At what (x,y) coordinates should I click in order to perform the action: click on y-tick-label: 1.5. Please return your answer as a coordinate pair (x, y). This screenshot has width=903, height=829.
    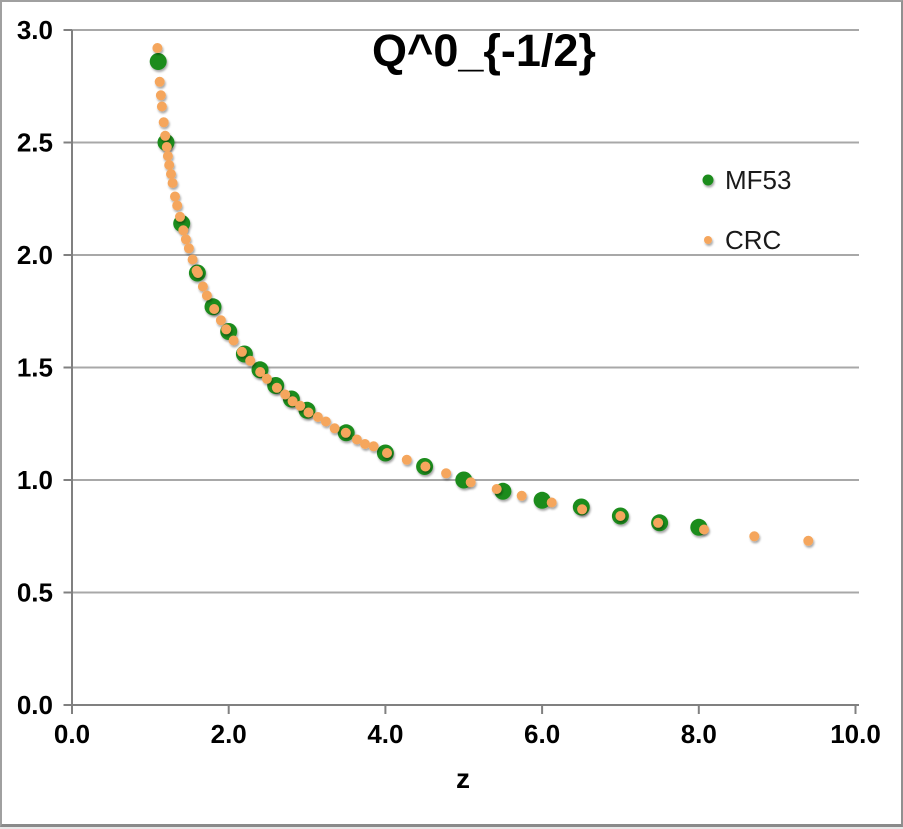
    Looking at the image, I should click on (35, 368).